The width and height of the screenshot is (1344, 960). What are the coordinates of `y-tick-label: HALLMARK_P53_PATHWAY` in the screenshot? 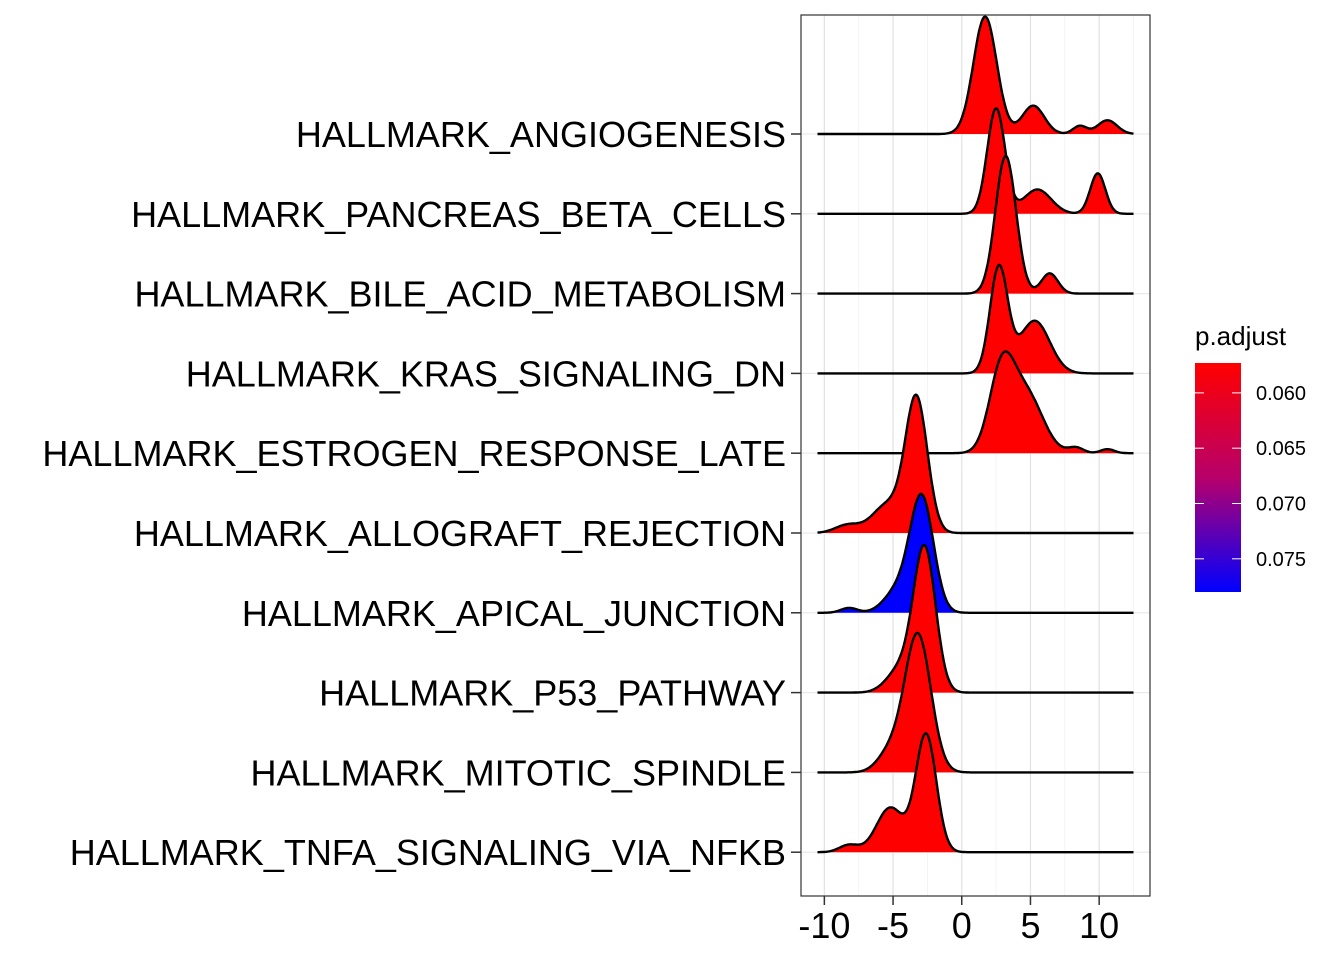 It's located at (552, 693).